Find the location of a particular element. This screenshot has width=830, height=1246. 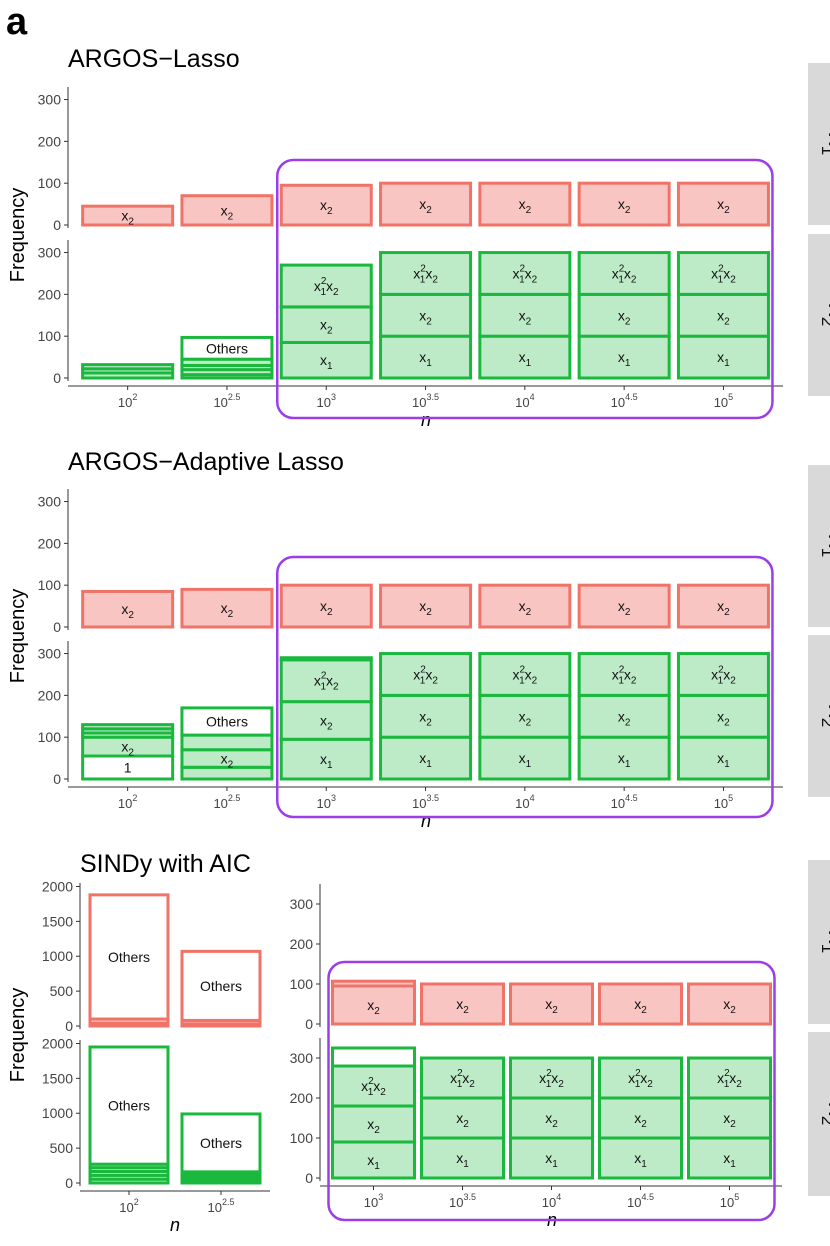

bar-label-1-1-3-0: x1 is located at coordinates (425, 760).